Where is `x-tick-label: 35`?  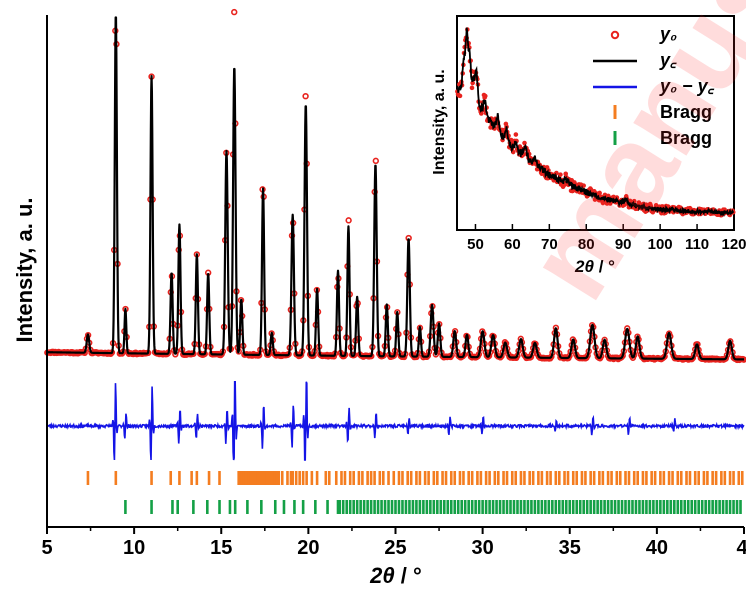
x-tick-label: 35 is located at coordinates (570, 548).